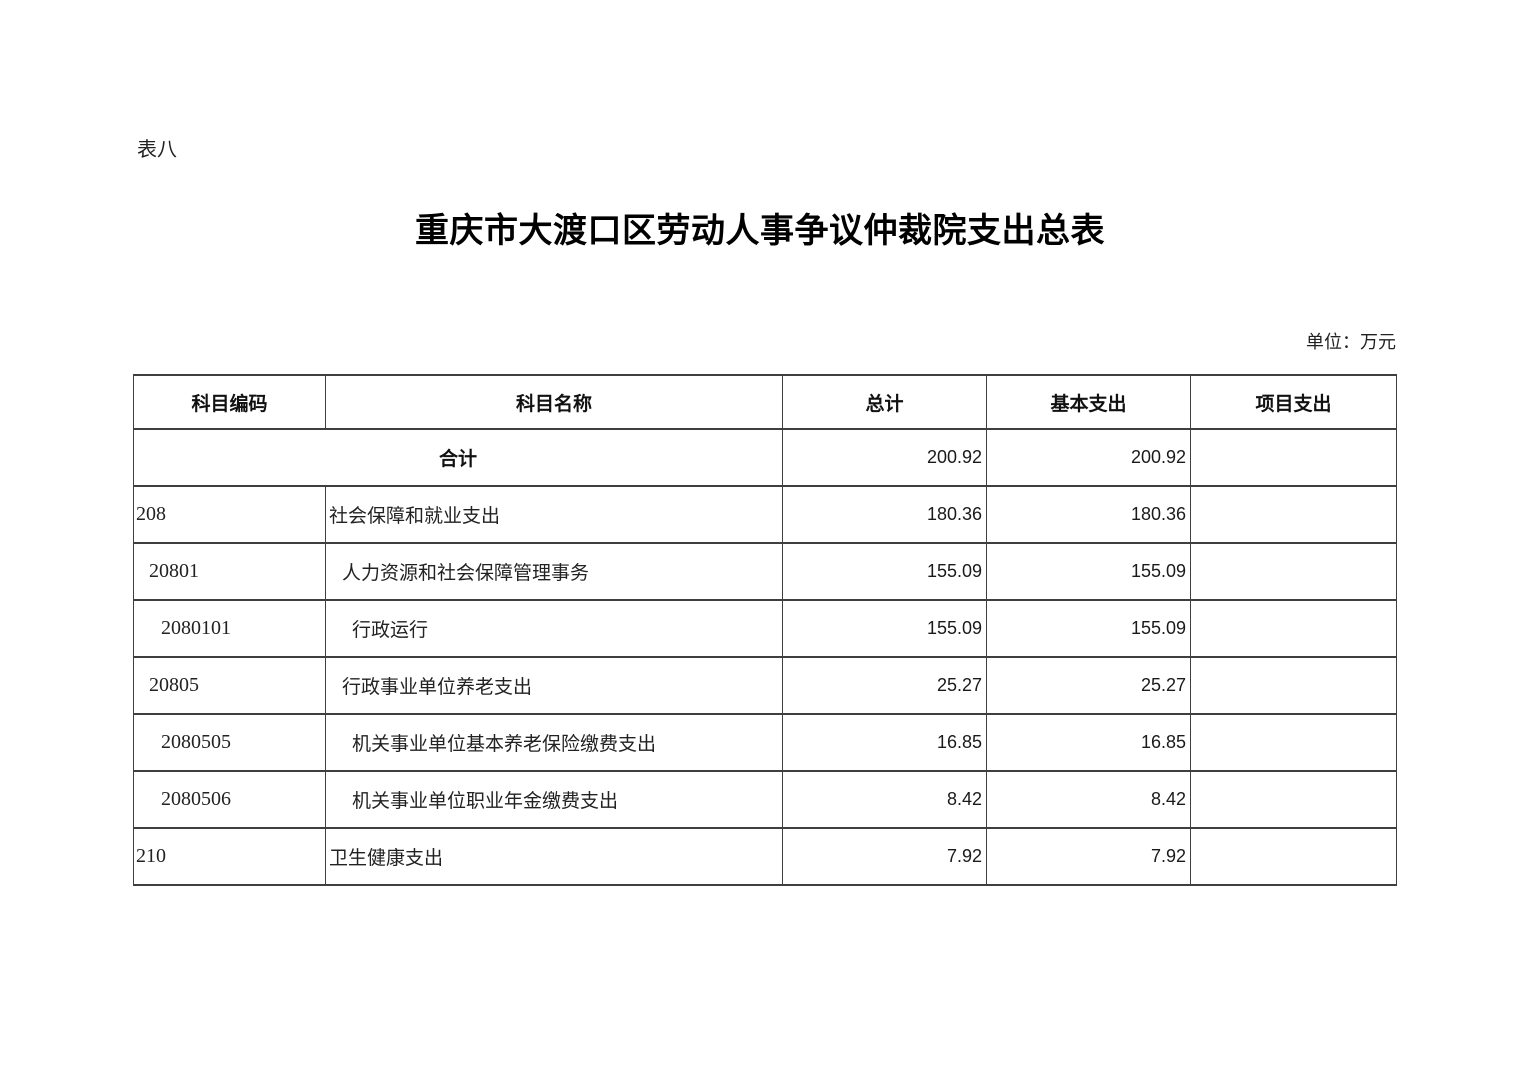 The width and height of the screenshot is (1520, 1074). I want to click on table-row: 2080506 机关事业单位职业年金缴费支出 8.42 8.42, so click(765, 799).